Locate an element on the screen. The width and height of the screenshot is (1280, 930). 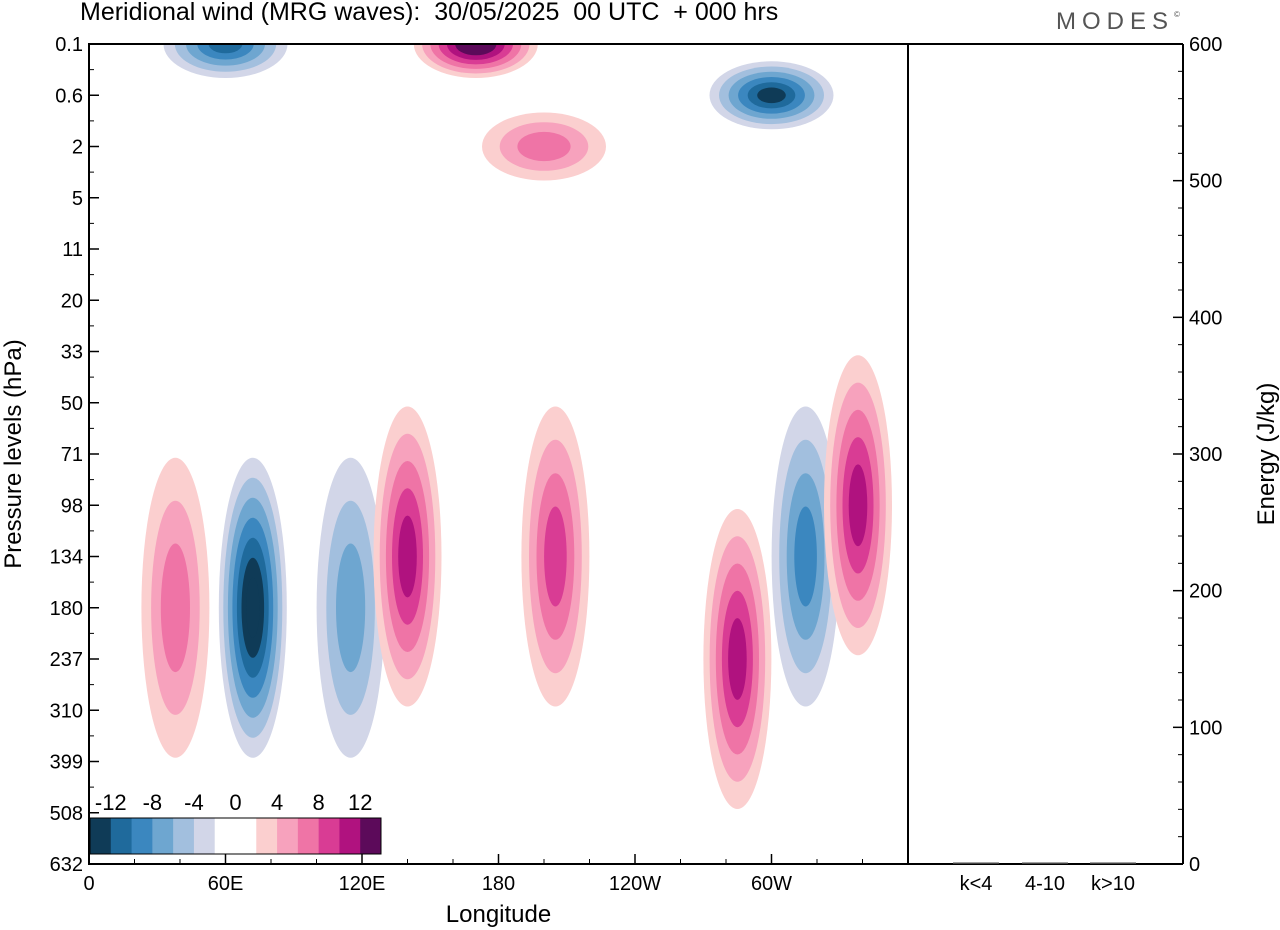
y-tick-label: 2 is located at coordinates (77, 148).